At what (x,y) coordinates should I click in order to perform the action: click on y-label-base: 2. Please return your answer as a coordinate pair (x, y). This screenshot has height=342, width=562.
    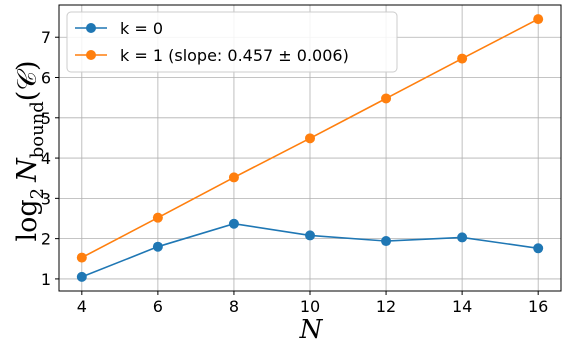
    Looking at the image, I should click on (37, 193).